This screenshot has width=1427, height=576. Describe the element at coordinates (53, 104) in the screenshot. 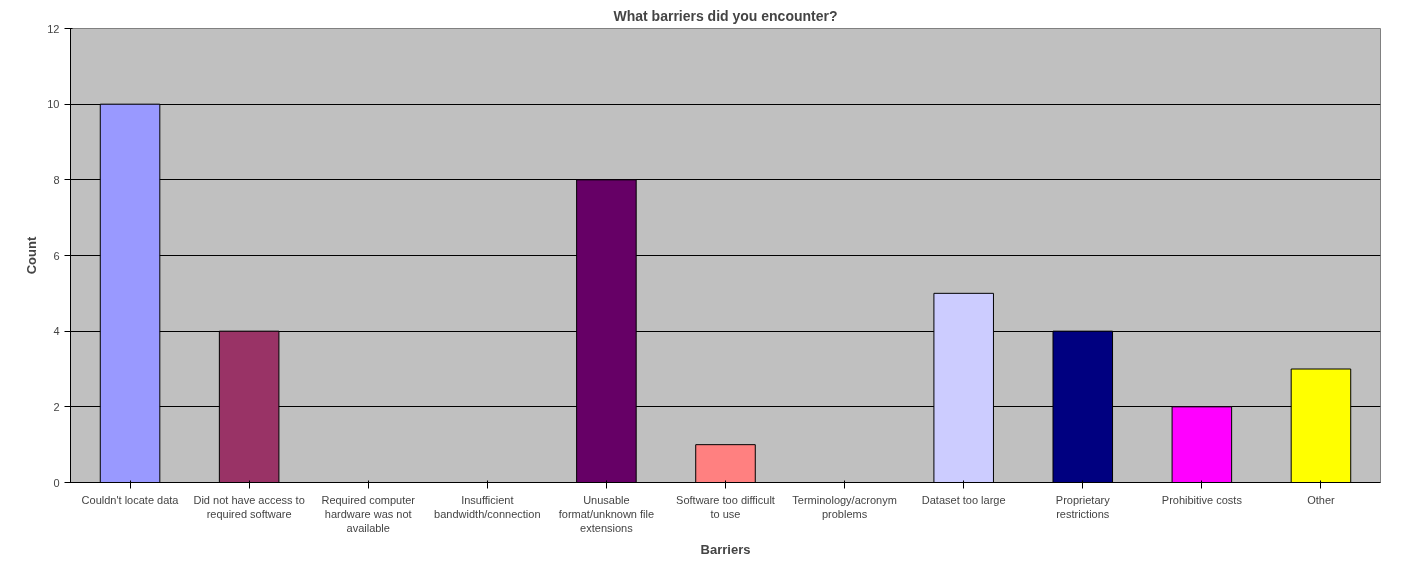

I see `y-tick-label: 10` at that location.